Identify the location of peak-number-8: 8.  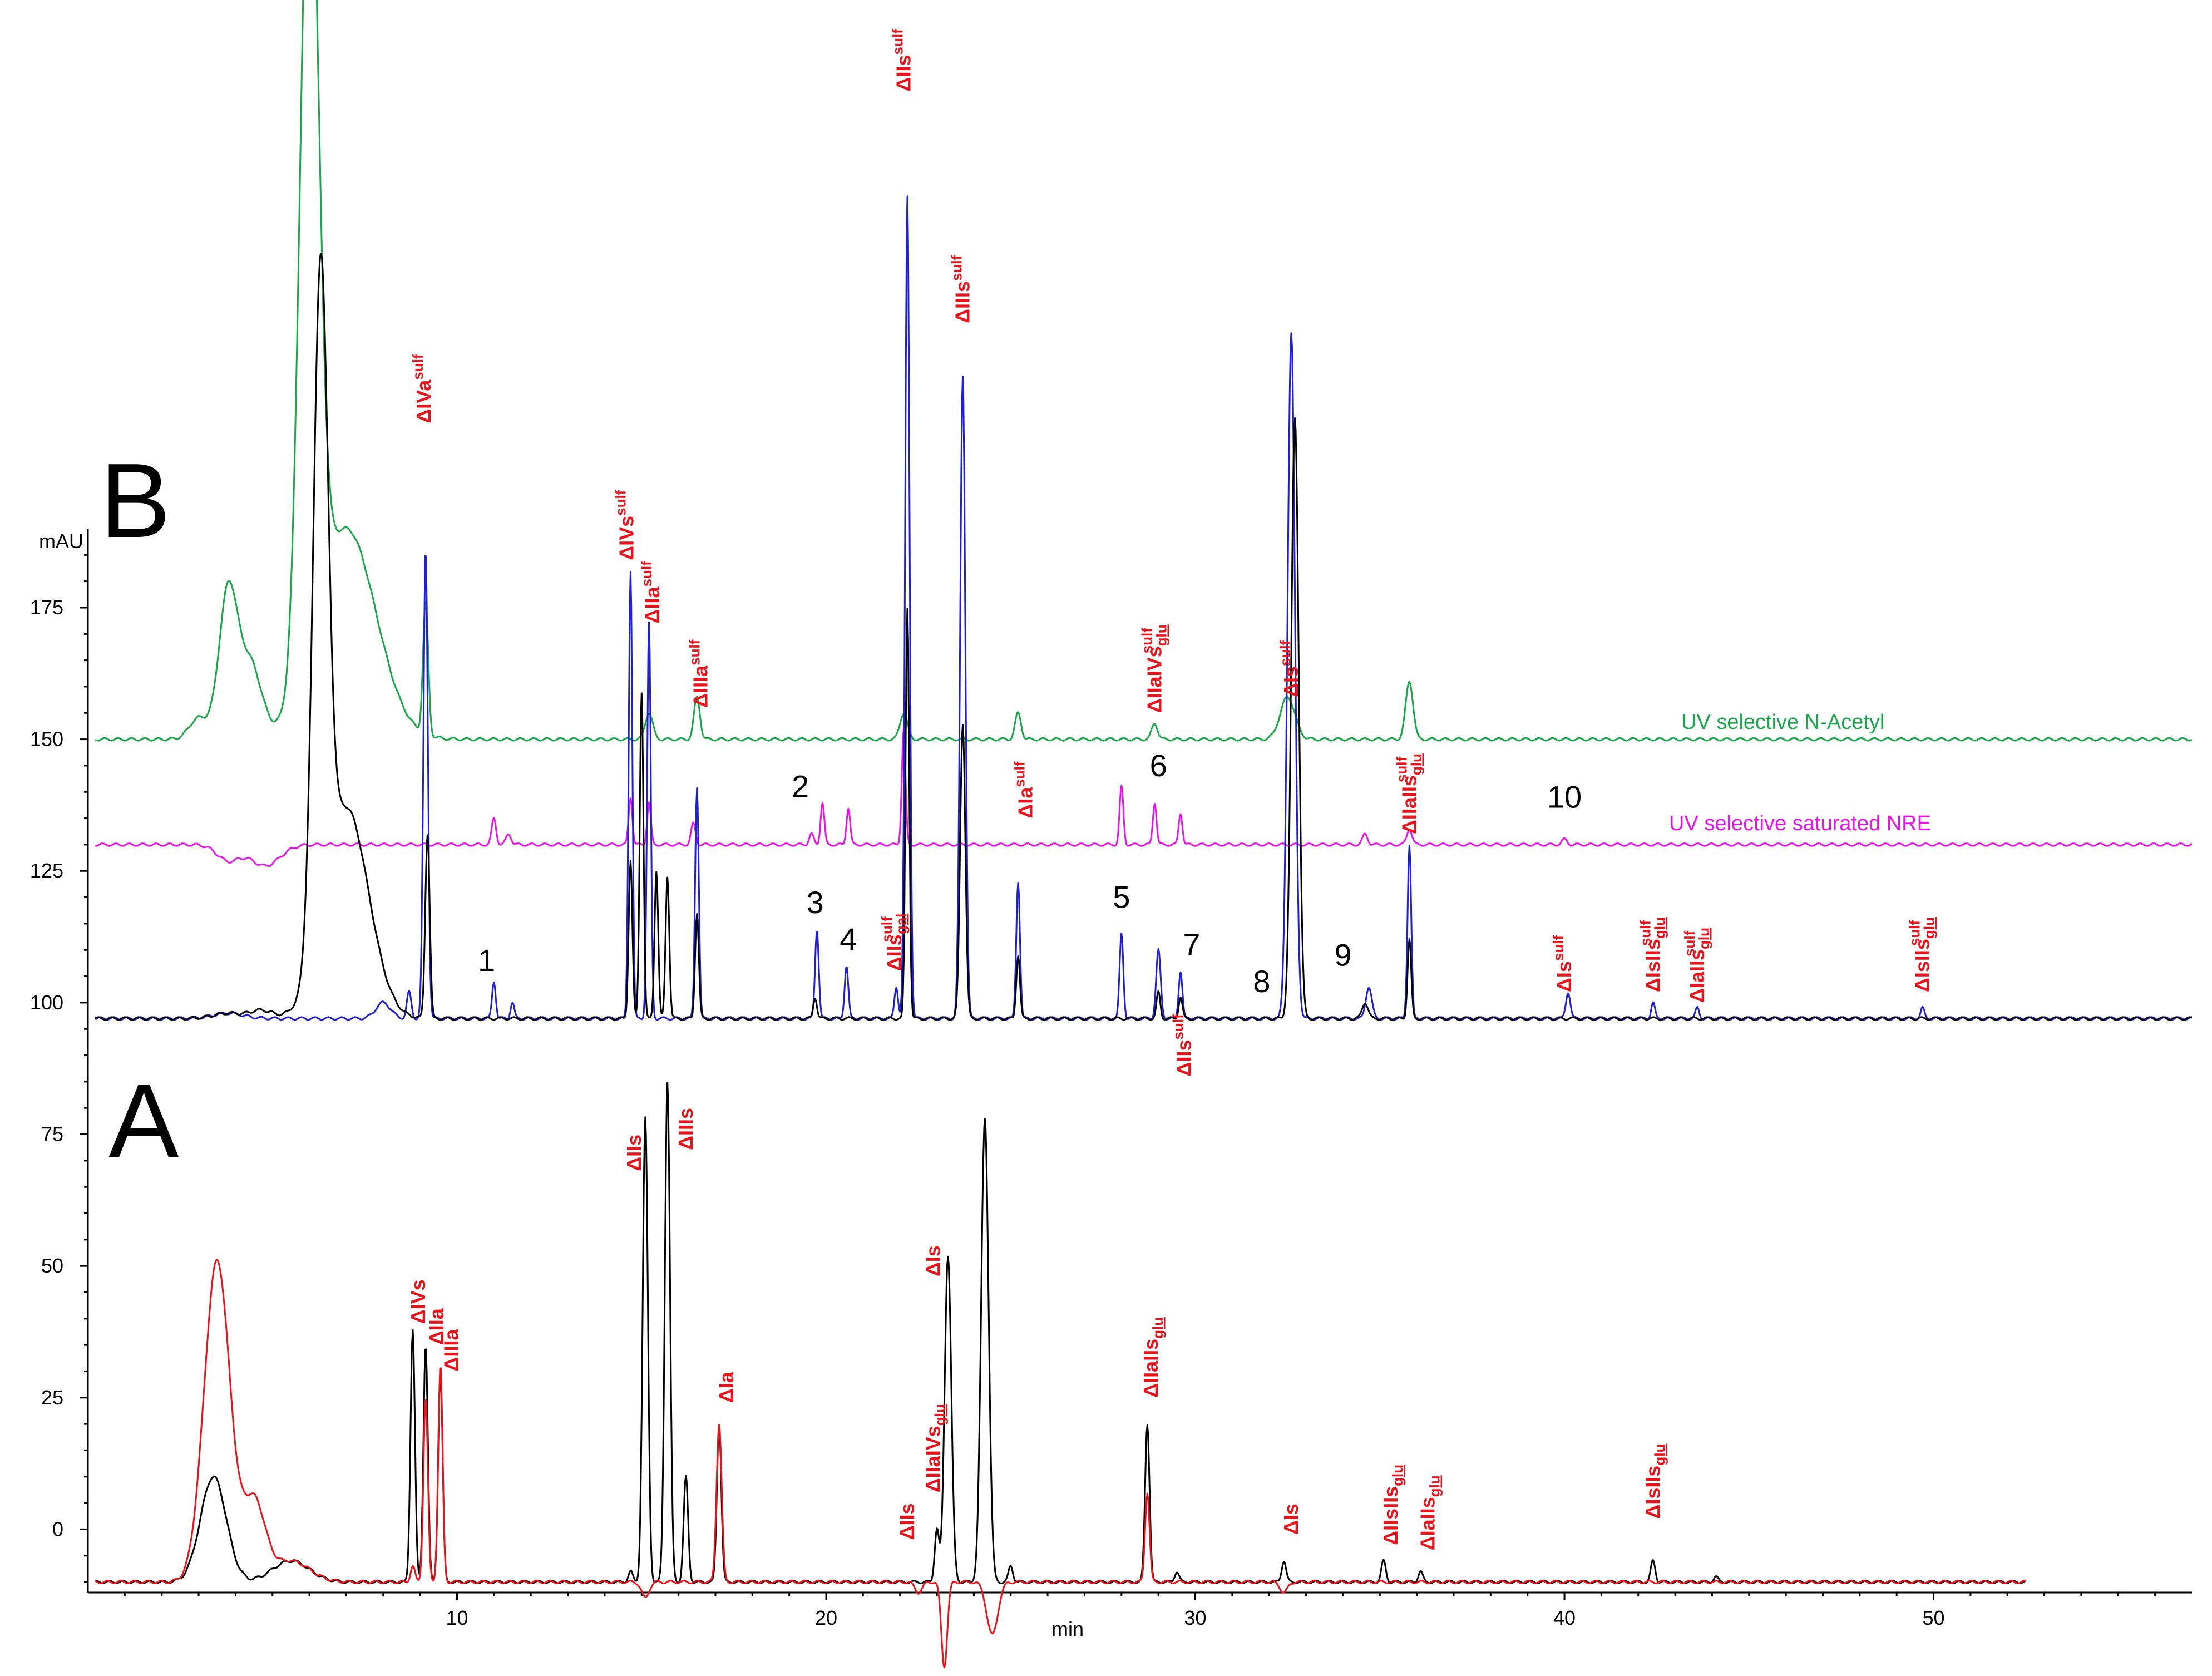
(1261, 981).